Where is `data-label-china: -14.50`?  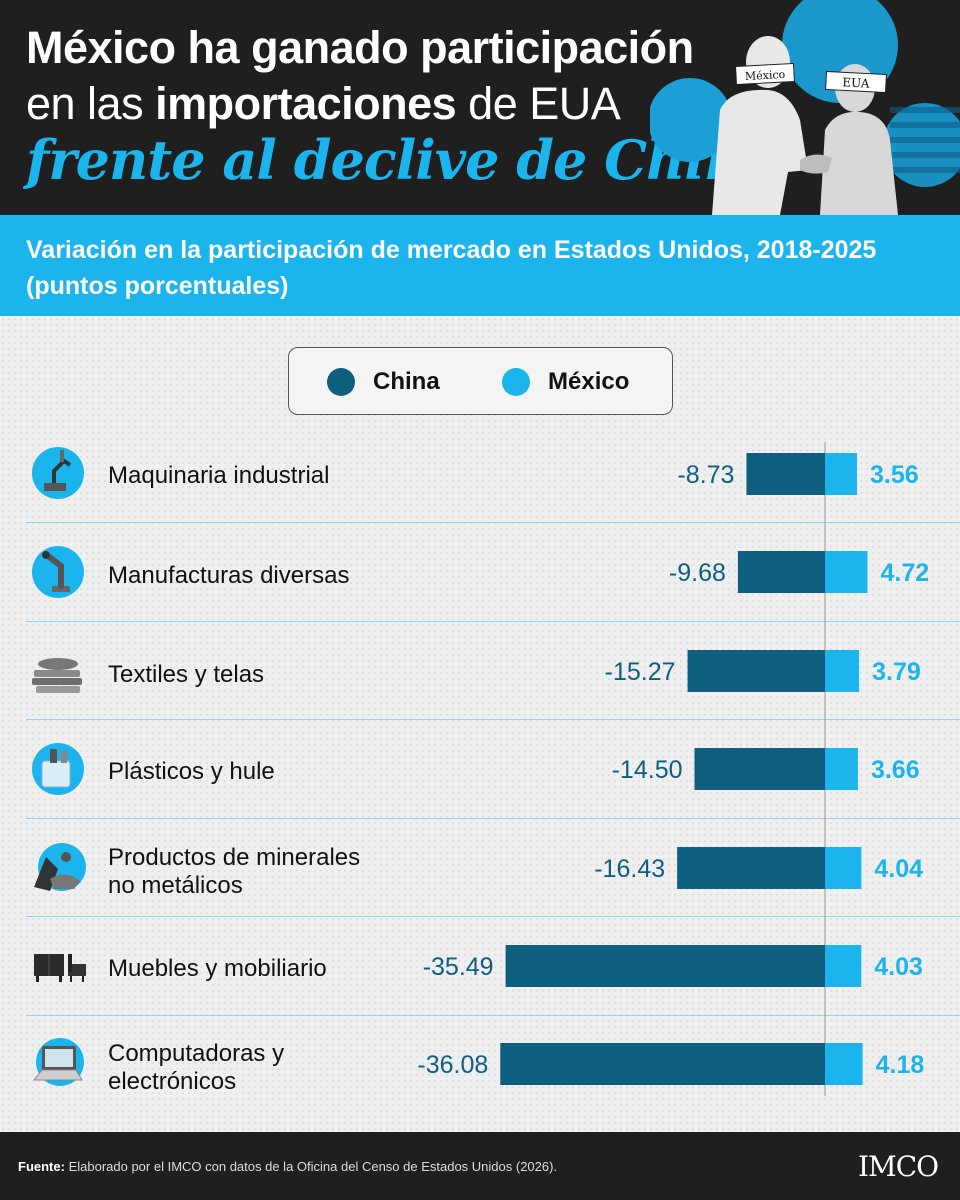 data-label-china: -14.50 is located at coordinates (647, 770).